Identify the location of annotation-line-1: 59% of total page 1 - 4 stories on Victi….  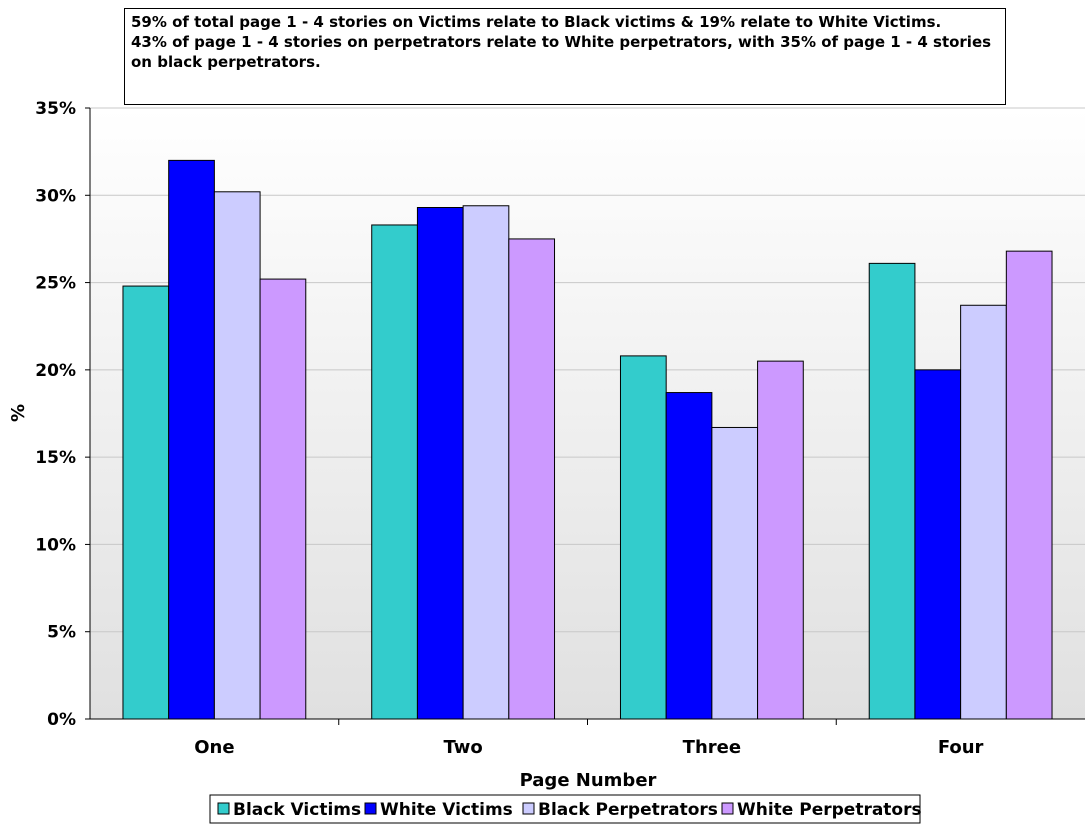
(536, 22).